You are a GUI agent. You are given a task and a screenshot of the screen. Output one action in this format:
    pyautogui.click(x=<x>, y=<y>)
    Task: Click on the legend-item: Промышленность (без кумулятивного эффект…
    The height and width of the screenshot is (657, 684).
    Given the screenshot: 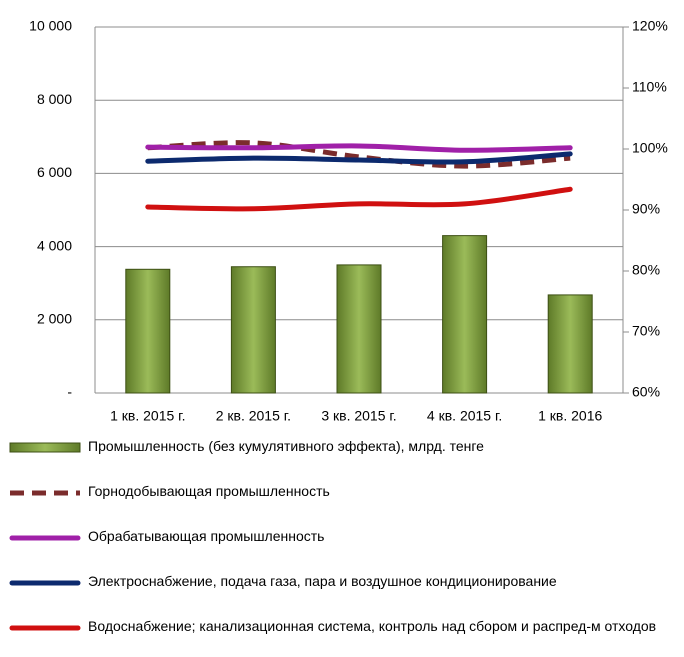 What is the action you would take?
    pyautogui.click(x=342, y=454)
    